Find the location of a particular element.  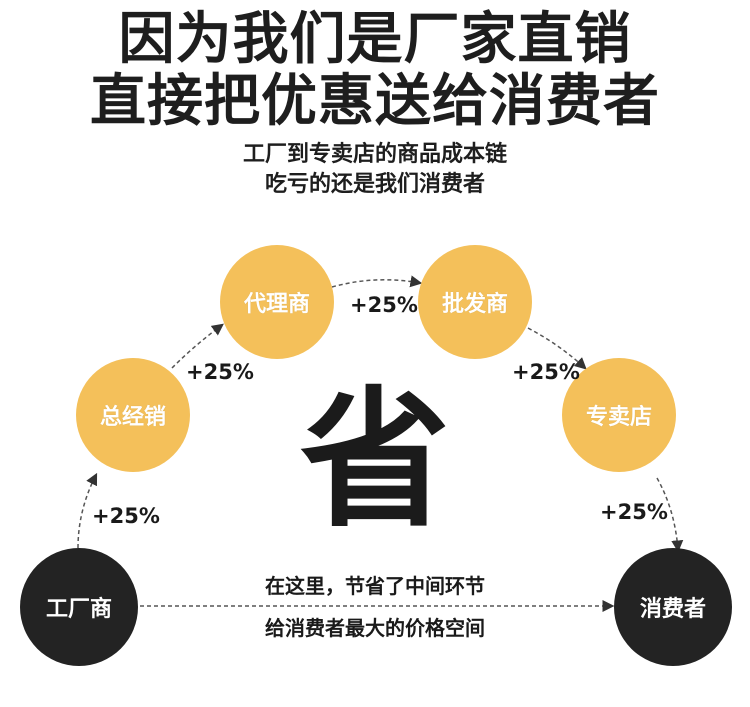

arrow-agent-to-wholesaler is located at coordinates (377, 281).